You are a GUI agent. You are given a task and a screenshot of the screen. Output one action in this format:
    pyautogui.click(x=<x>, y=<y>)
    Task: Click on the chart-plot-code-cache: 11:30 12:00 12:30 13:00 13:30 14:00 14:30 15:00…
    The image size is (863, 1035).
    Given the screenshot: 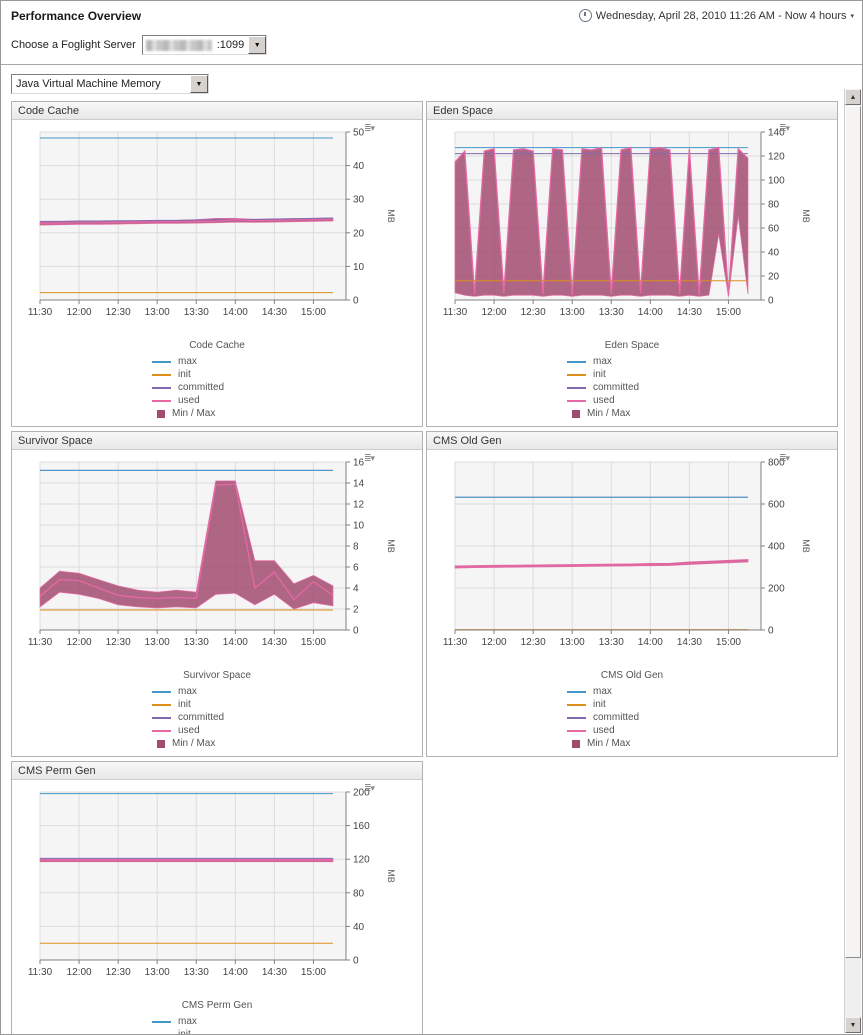 What is the action you would take?
    pyautogui.click(x=212, y=223)
    